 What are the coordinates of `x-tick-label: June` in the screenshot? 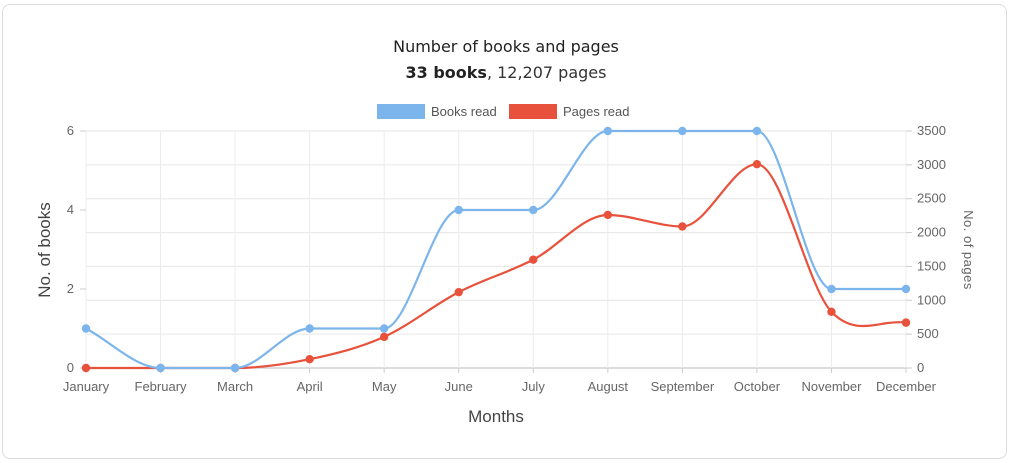 It's located at (459, 386).